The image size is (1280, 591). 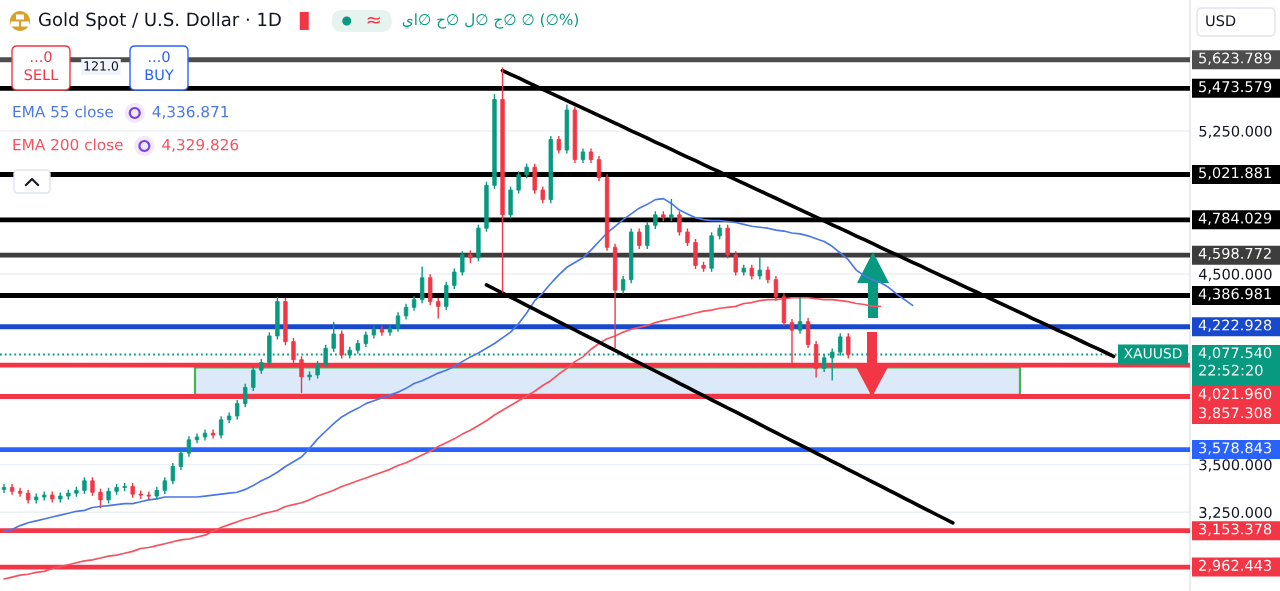 What do you see at coordinates (68, 144) in the screenshot?
I see `text: EMA 200 close` at bounding box center [68, 144].